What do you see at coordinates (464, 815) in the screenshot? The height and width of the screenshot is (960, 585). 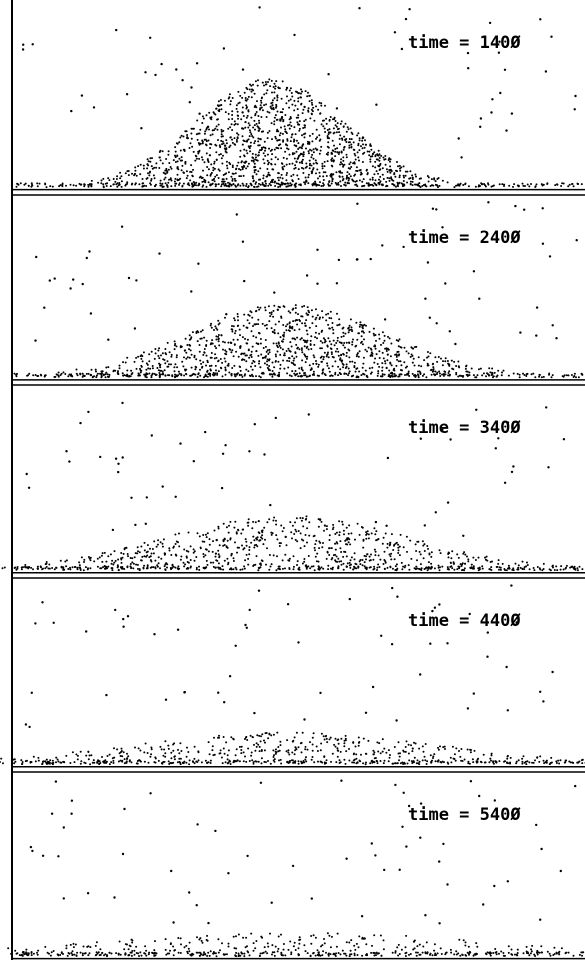 I see `panel-time-label: time = 540Ø` at bounding box center [464, 815].